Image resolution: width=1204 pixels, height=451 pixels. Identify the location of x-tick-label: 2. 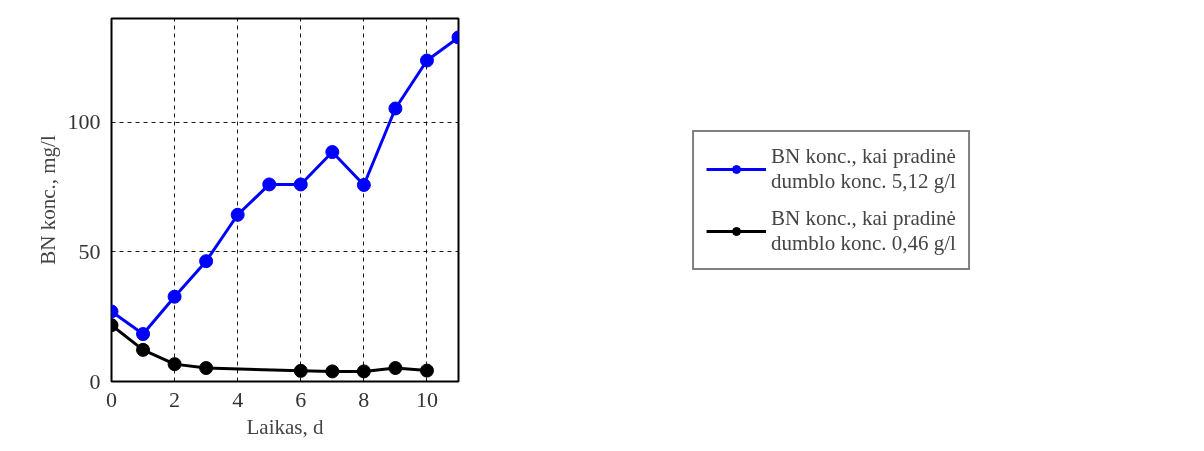
(175, 399).